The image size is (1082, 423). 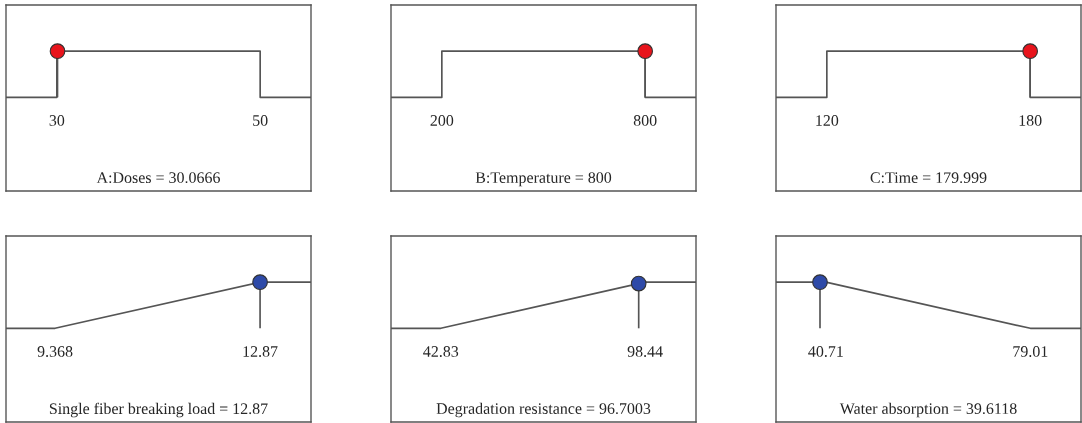 I want to click on x-axis-title: Single fiber breaking load = 12.87, so click(x=158, y=410).